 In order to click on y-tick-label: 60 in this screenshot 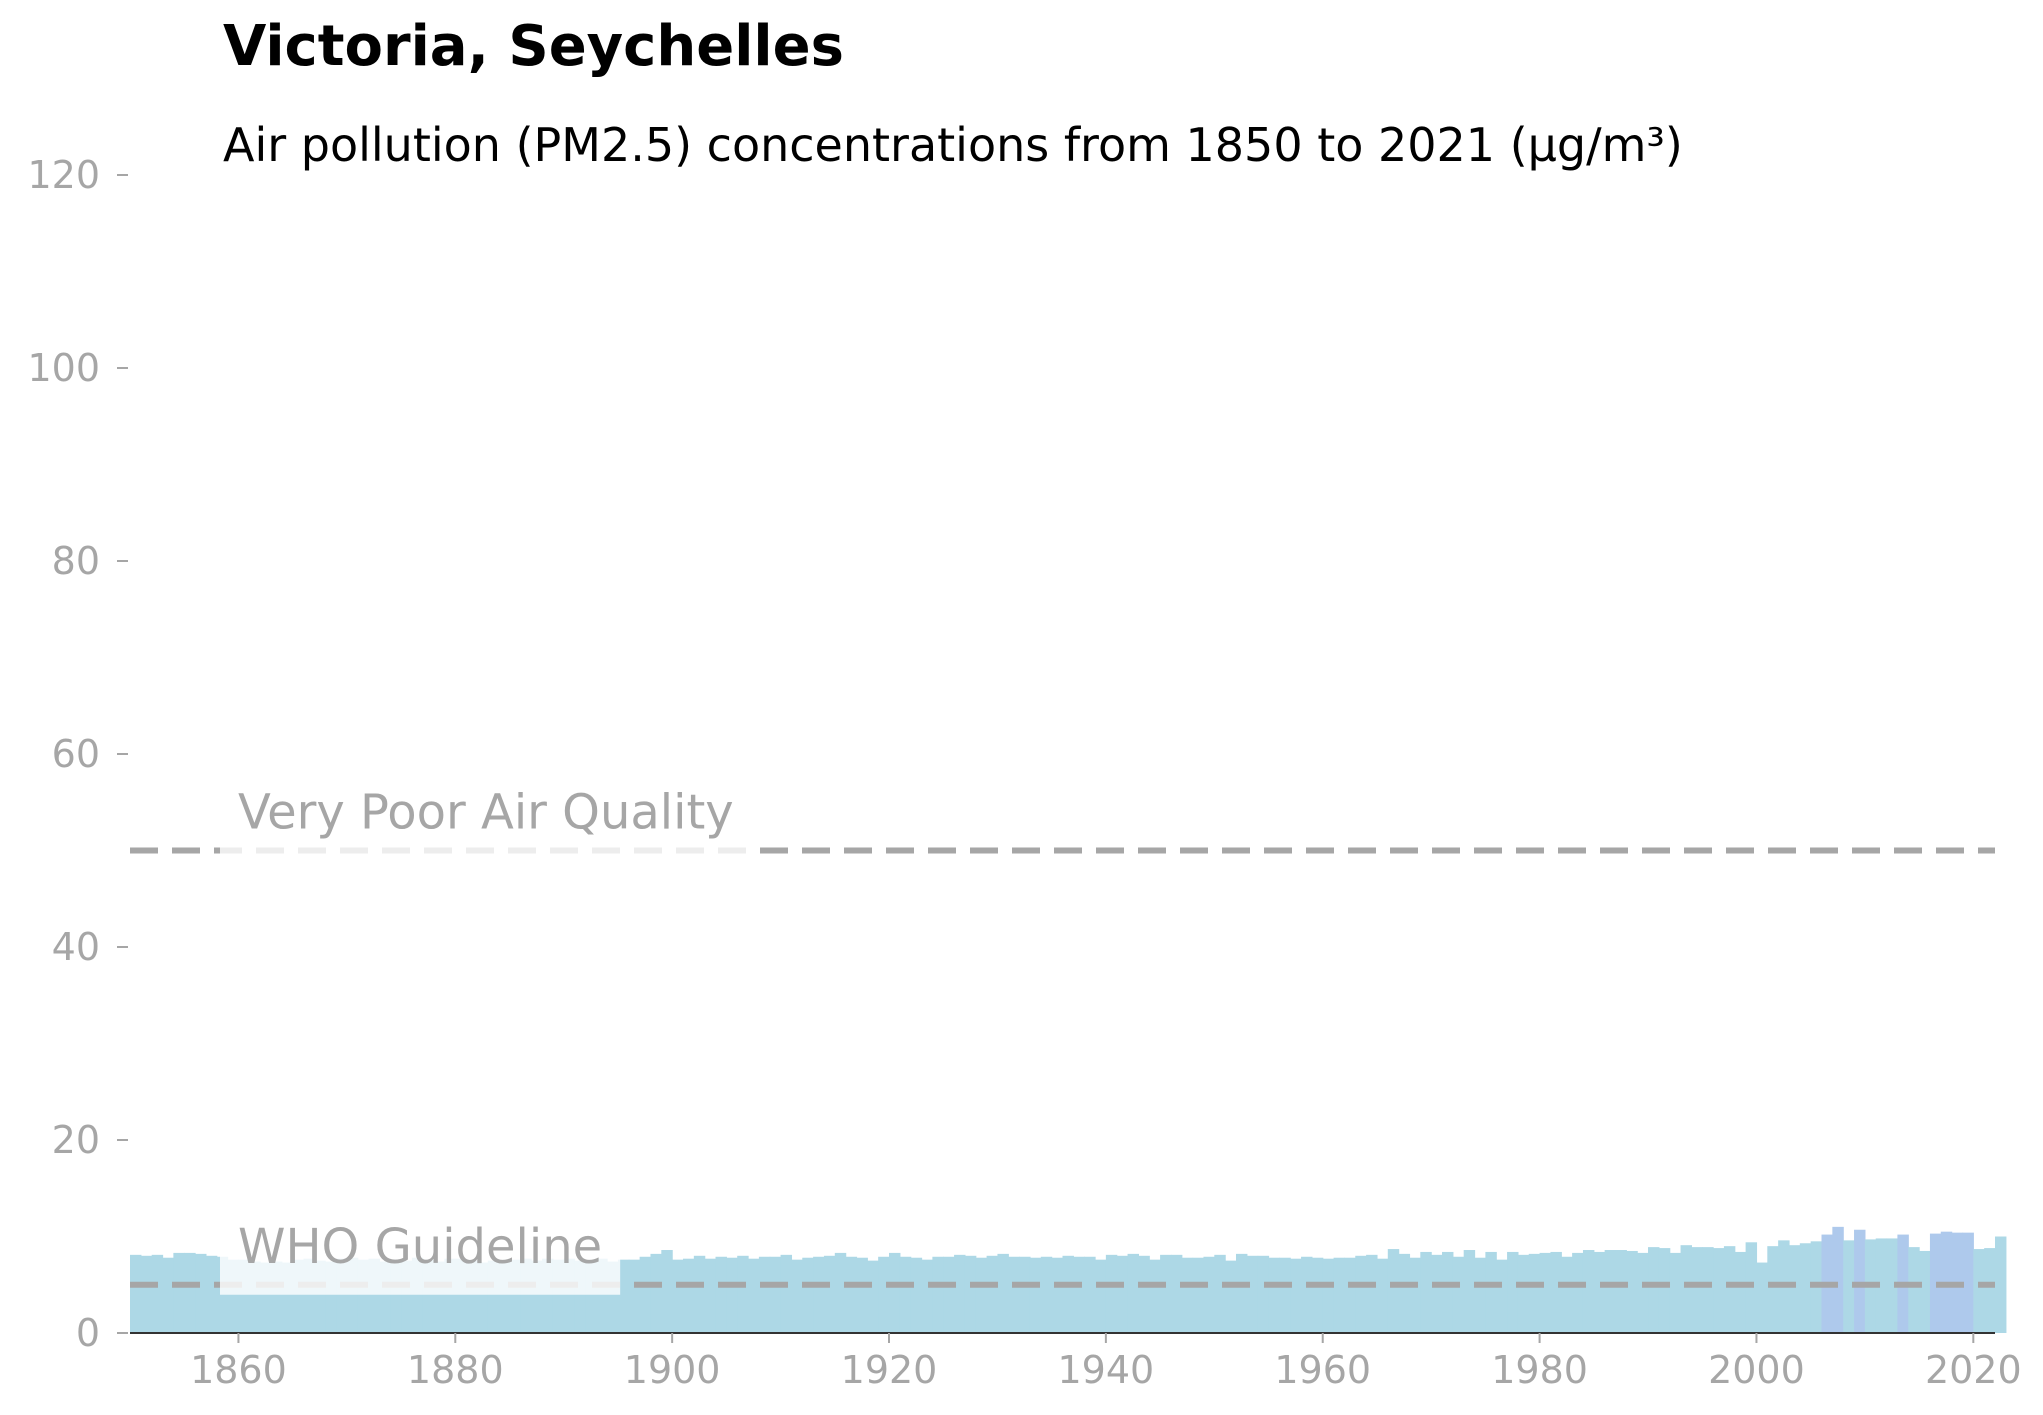, I will do `click(76, 754)`.